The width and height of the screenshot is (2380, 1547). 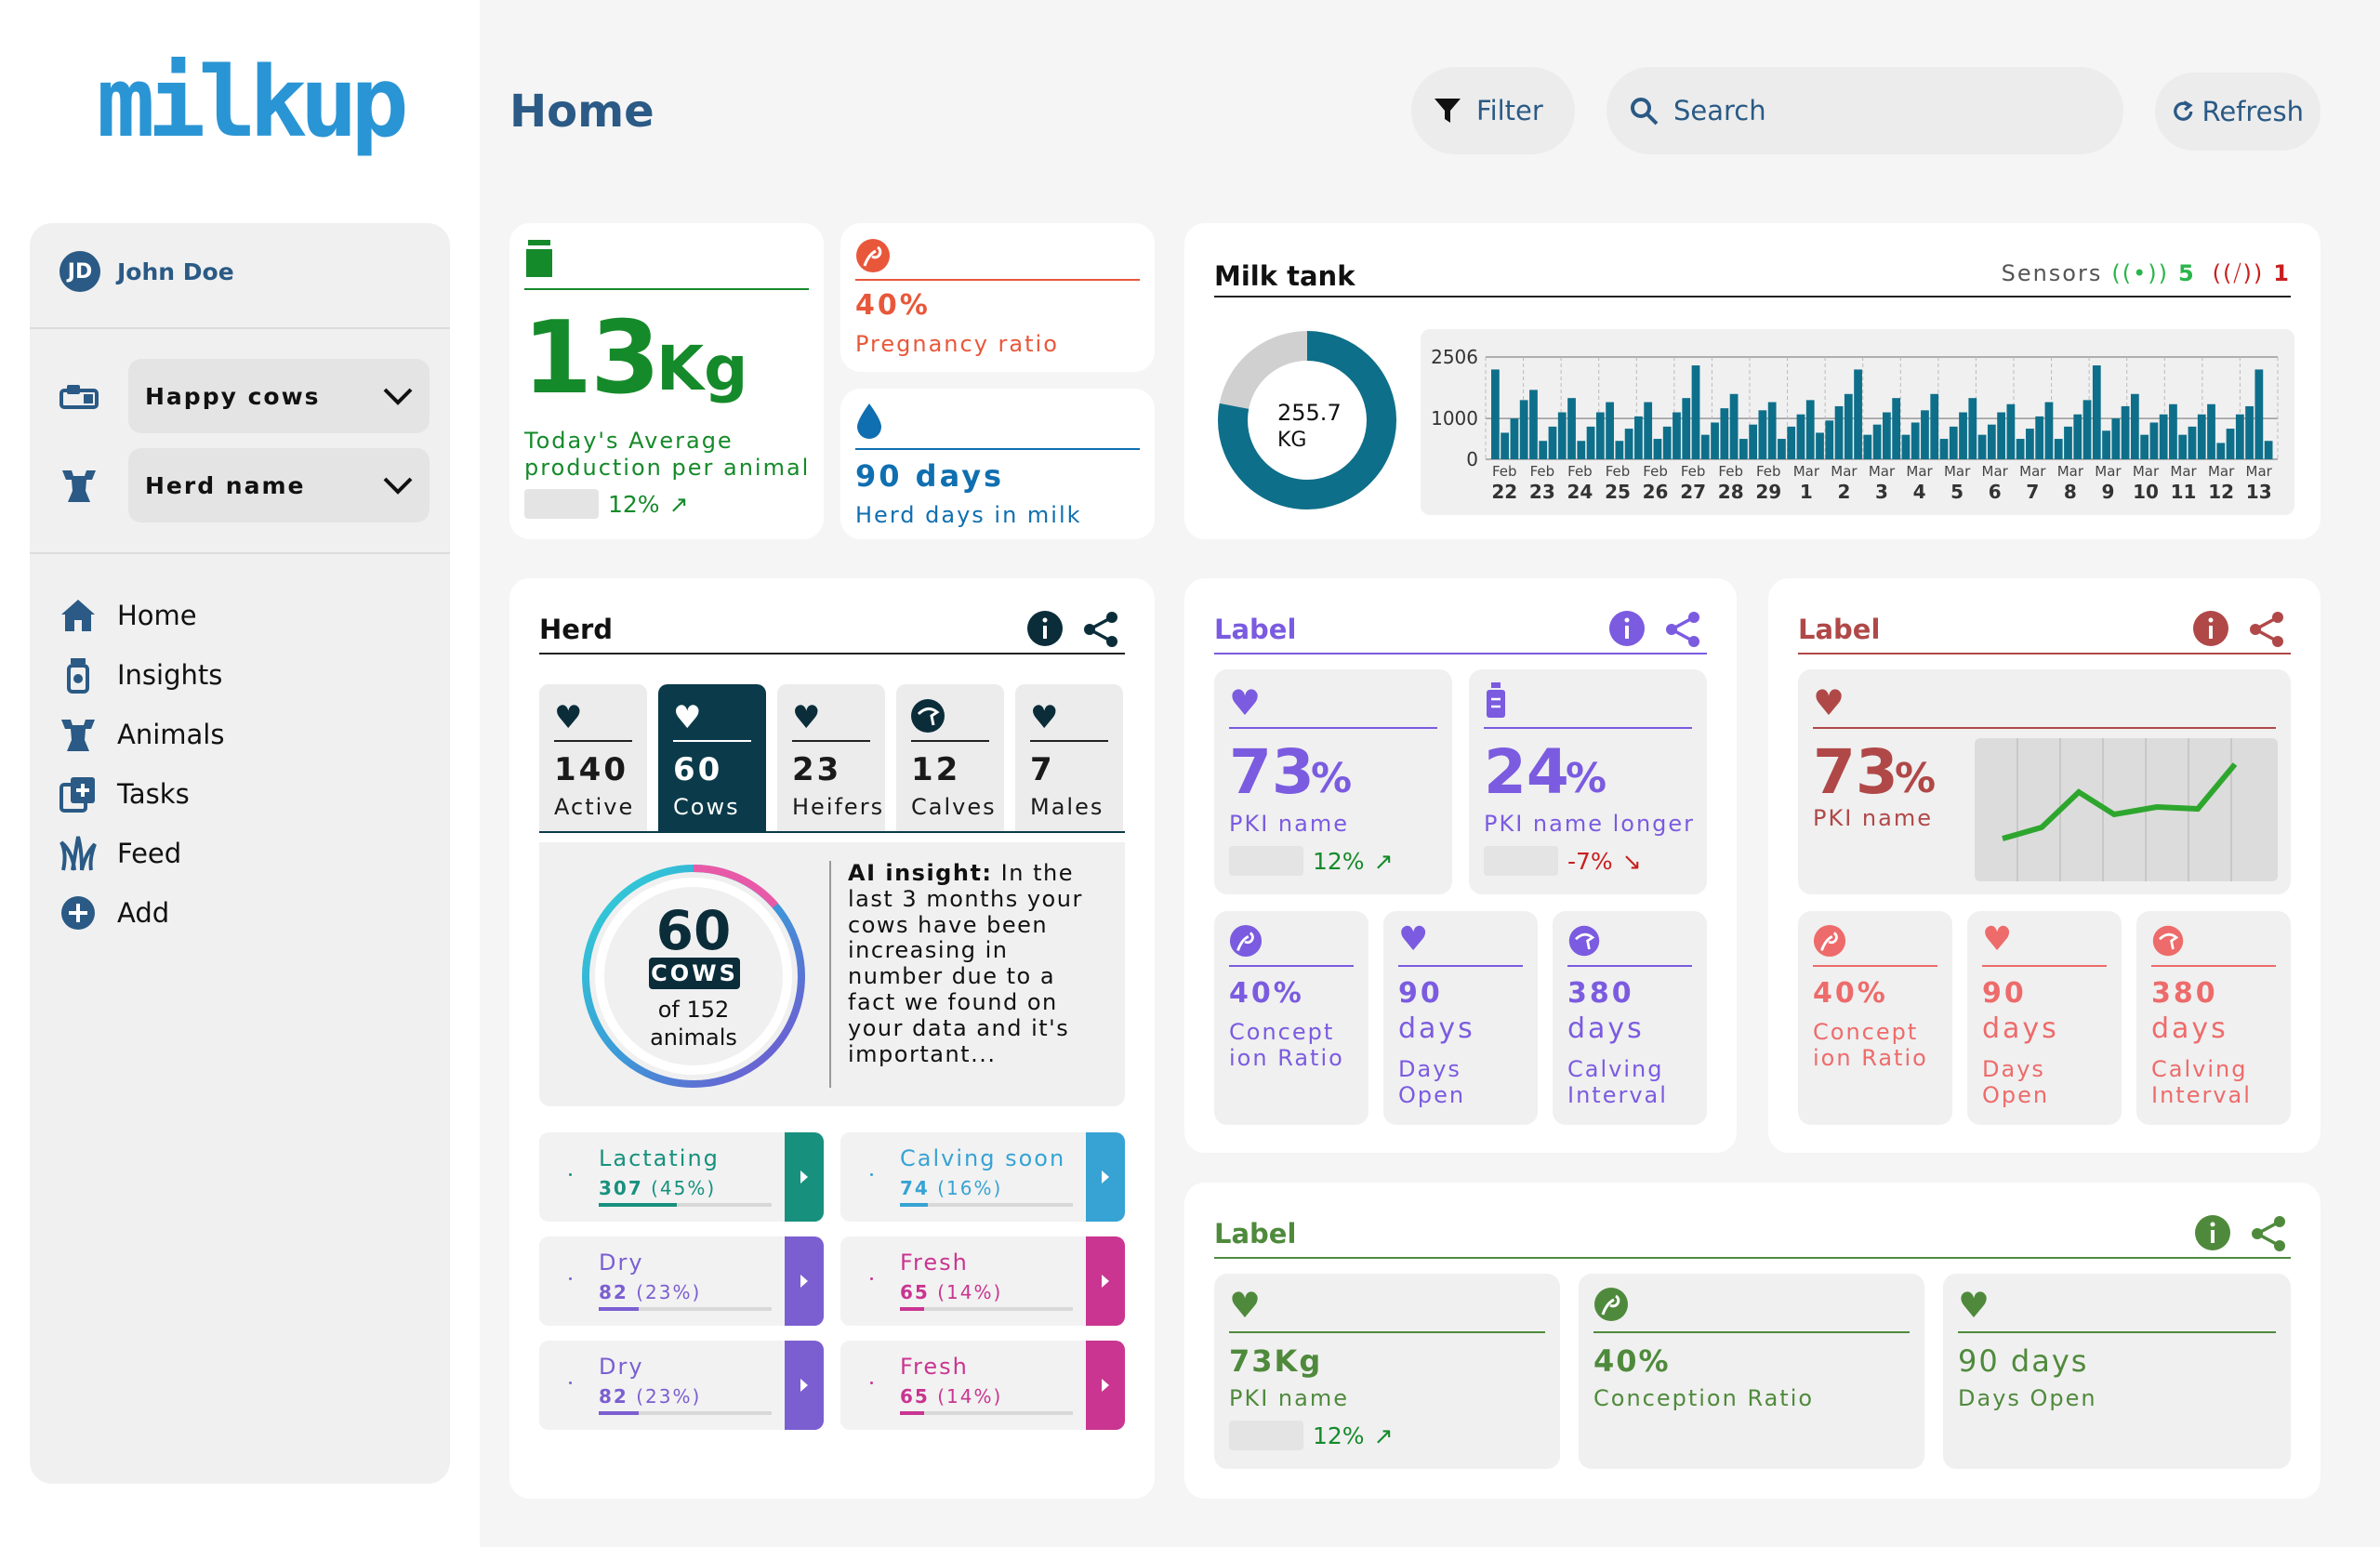 I want to click on pregnancy-card: 40% Pregnancy ratio, so click(x=997, y=297).